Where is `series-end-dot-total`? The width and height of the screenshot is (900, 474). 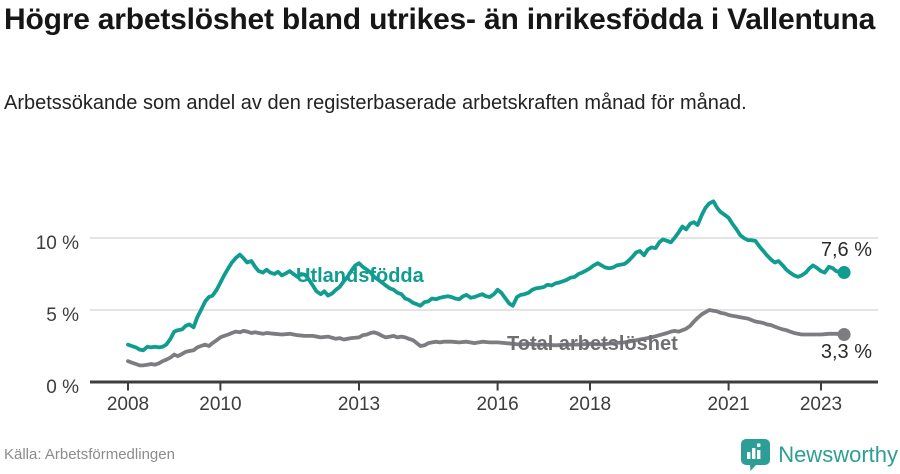 series-end-dot-total is located at coordinates (844, 334).